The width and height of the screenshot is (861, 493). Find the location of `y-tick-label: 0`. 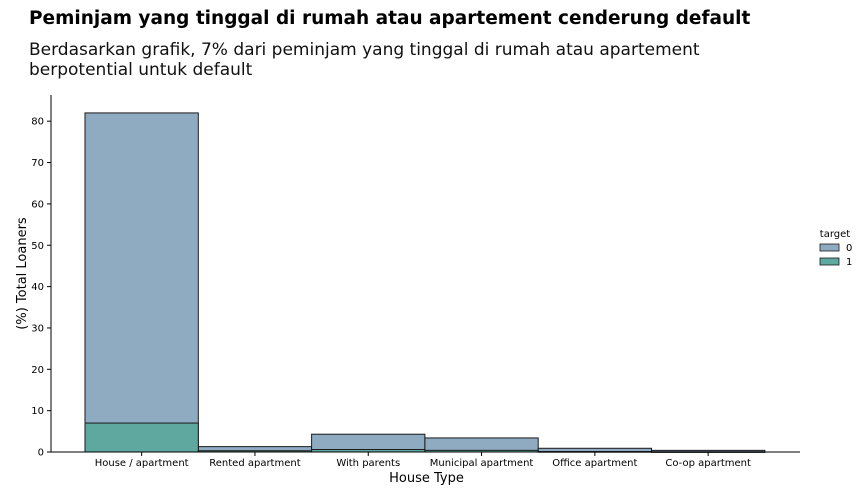

y-tick-label: 0 is located at coordinates (41, 453).